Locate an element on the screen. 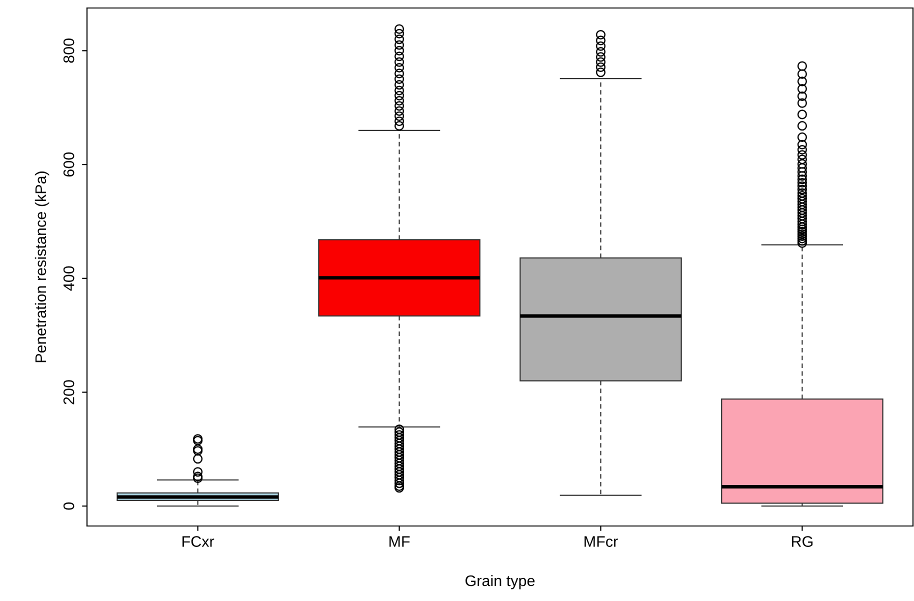 The width and height of the screenshot is (914, 601). x-tick-label: MF is located at coordinates (399, 541).